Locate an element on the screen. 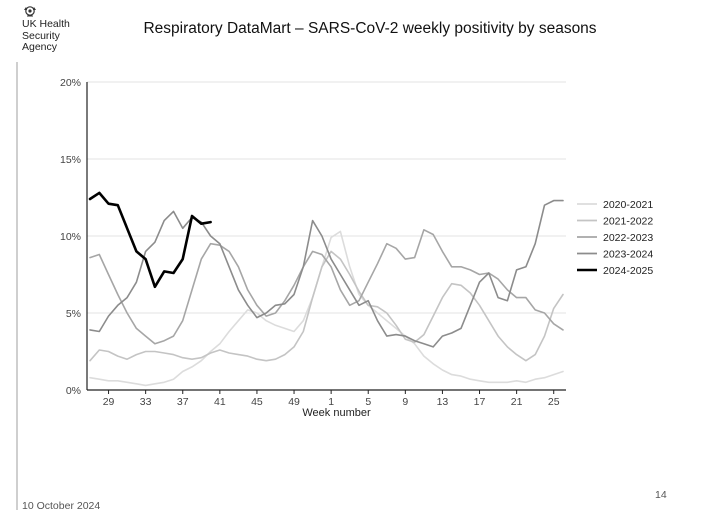 This screenshot has width=720, height=520. x-tick-label: 9 is located at coordinates (405, 402).